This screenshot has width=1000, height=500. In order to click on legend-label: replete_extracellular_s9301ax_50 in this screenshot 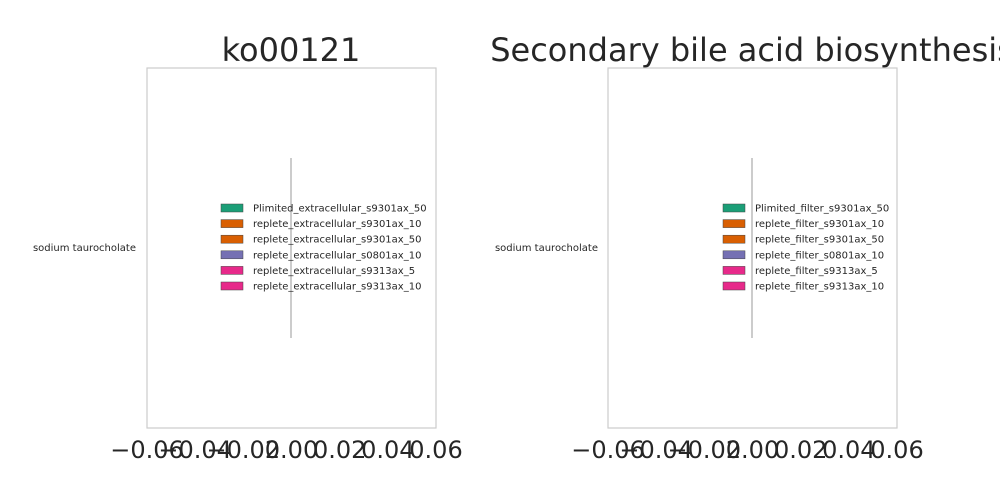, I will do `click(337, 240)`.